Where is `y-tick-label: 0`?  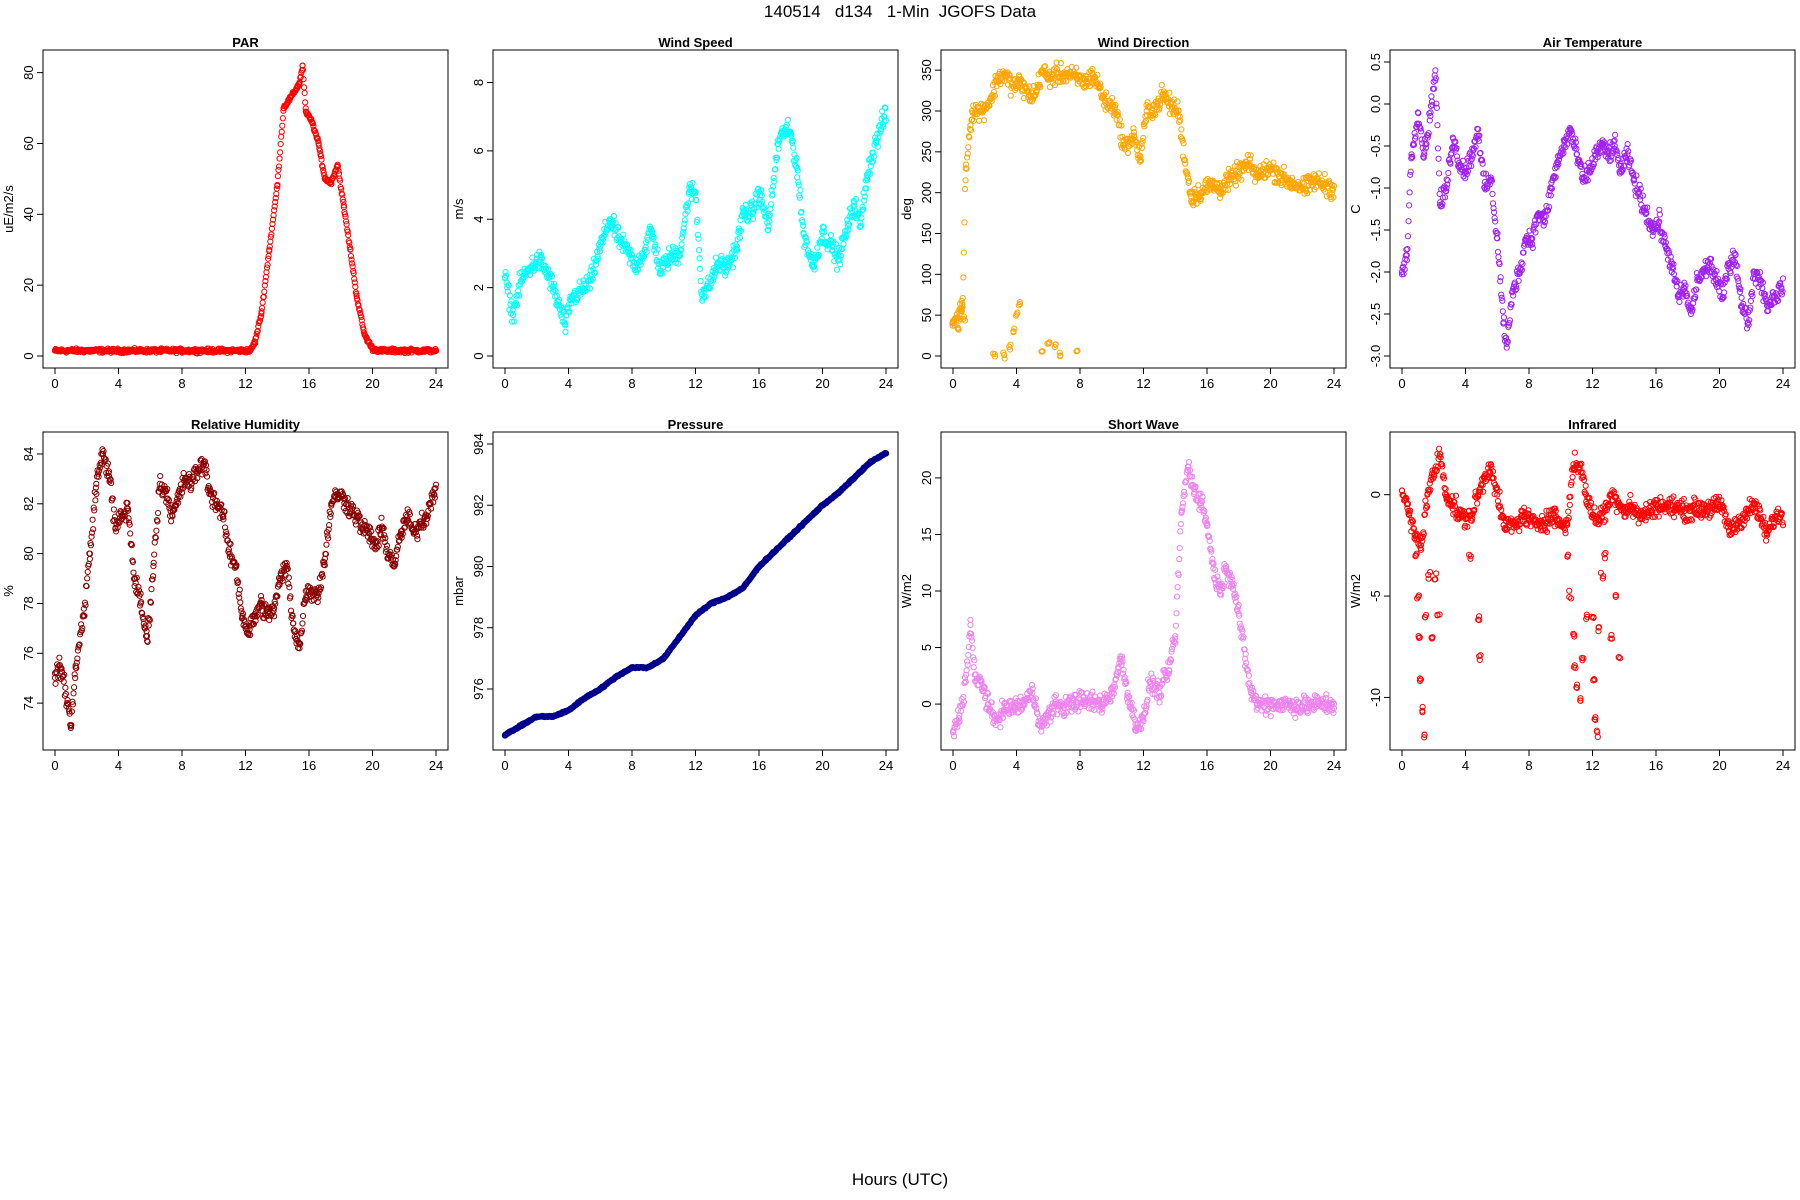
y-tick-label: 0 is located at coordinates (926, 703).